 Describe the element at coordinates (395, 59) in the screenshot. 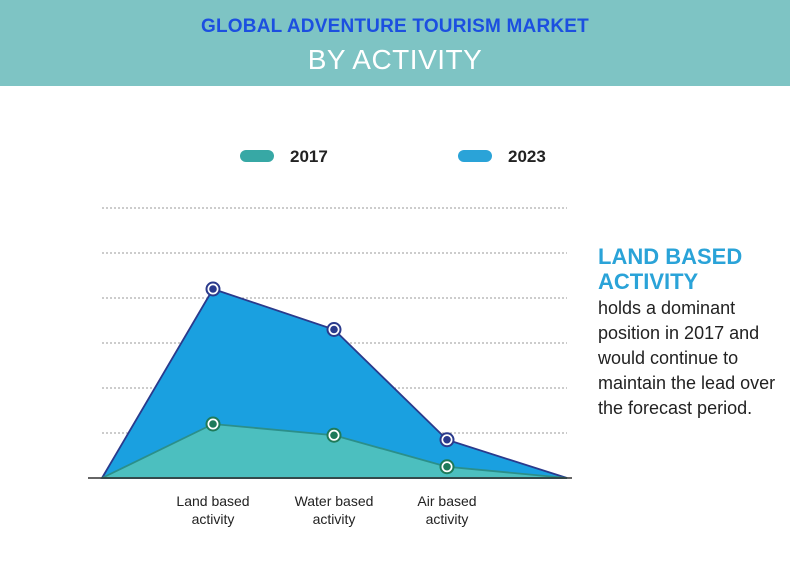

I see `chart-subtitle: BY ACTIVITY` at that location.